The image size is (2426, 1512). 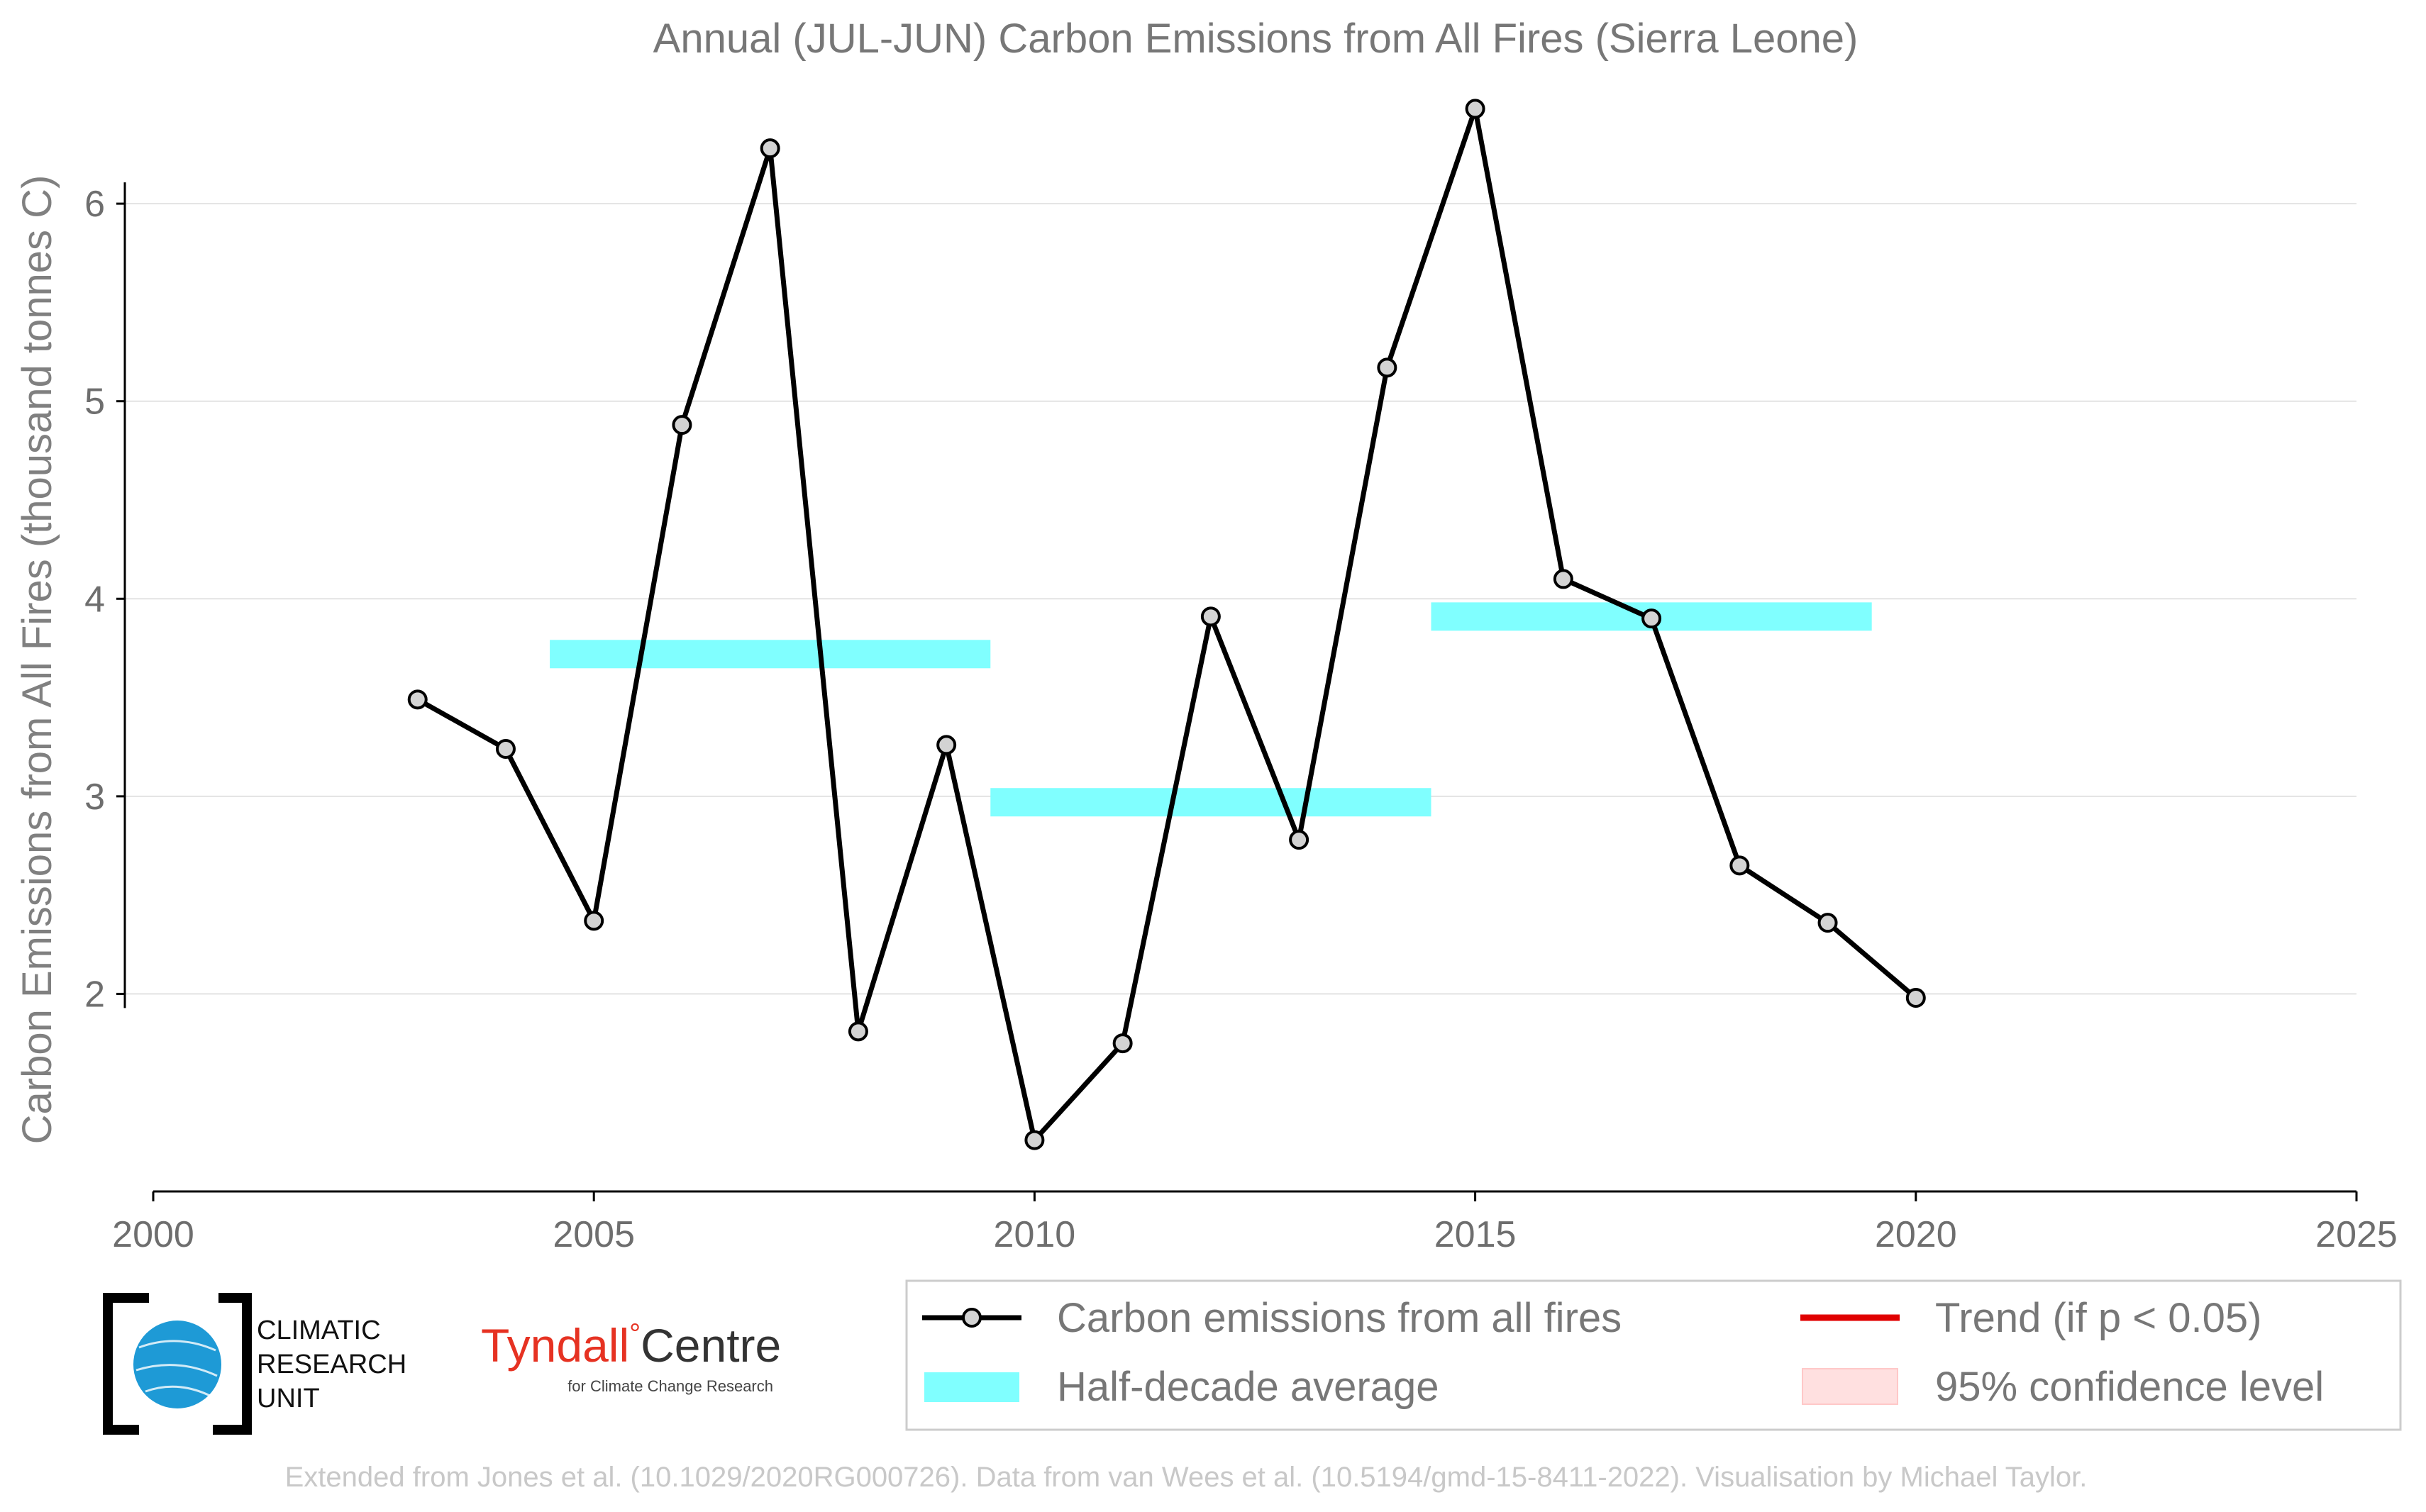 What do you see at coordinates (94, 797) in the screenshot?
I see `y-tick-label: 3` at bounding box center [94, 797].